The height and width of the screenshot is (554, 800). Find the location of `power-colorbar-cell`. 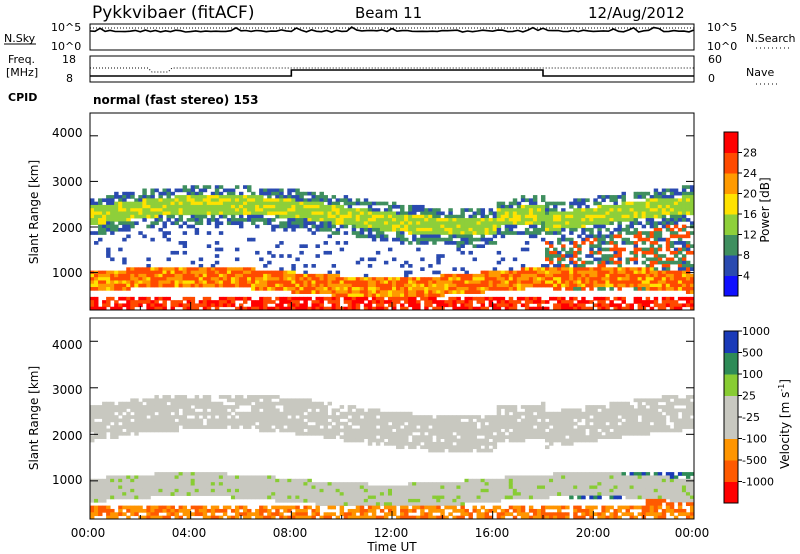

power-colorbar-cell is located at coordinates (731, 142).